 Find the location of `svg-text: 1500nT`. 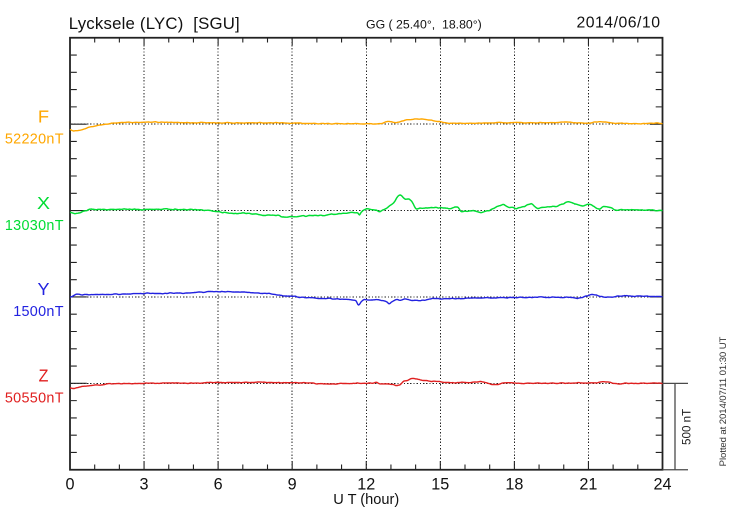

svg-text: 1500nT is located at coordinates (38, 312).